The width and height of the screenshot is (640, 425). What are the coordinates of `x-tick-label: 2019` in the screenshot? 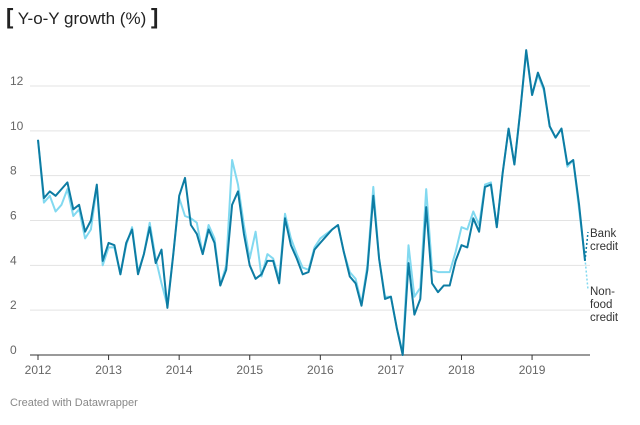 It's located at (532, 370).